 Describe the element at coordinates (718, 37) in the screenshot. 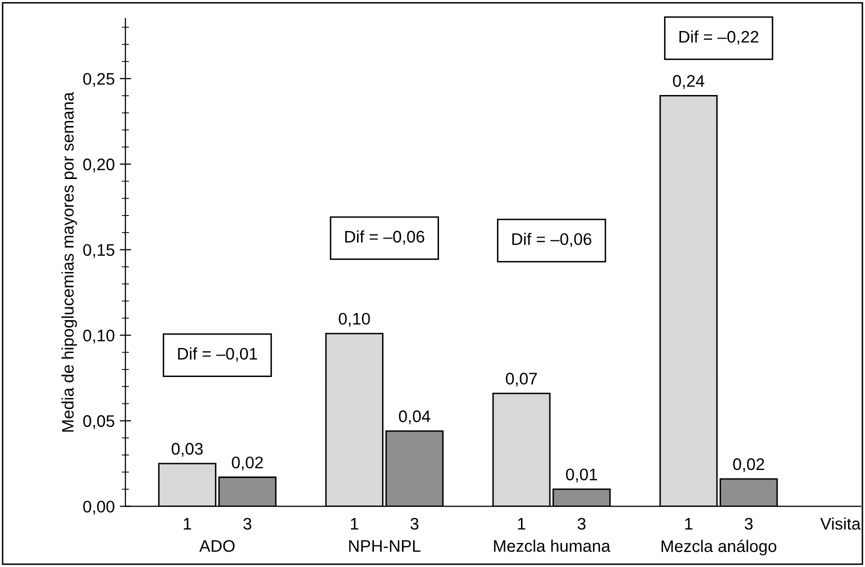

I see `annotation: Dif = –0,22` at that location.